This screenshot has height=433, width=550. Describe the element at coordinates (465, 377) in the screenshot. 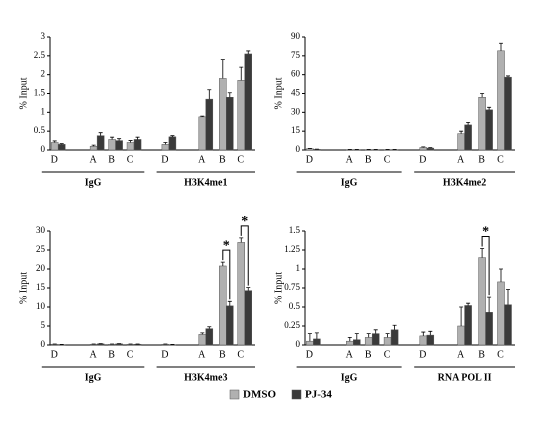

I see `group-label: RNA POL II` at that location.